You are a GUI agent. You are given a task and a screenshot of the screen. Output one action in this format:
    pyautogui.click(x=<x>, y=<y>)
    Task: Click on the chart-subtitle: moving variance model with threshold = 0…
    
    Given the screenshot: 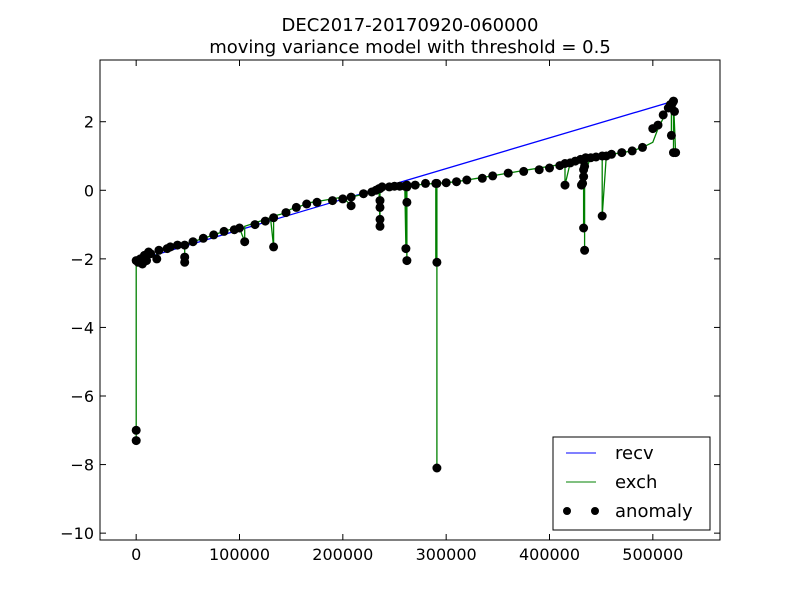 What is the action you would take?
    pyautogui.click(x=410, y=47)
    